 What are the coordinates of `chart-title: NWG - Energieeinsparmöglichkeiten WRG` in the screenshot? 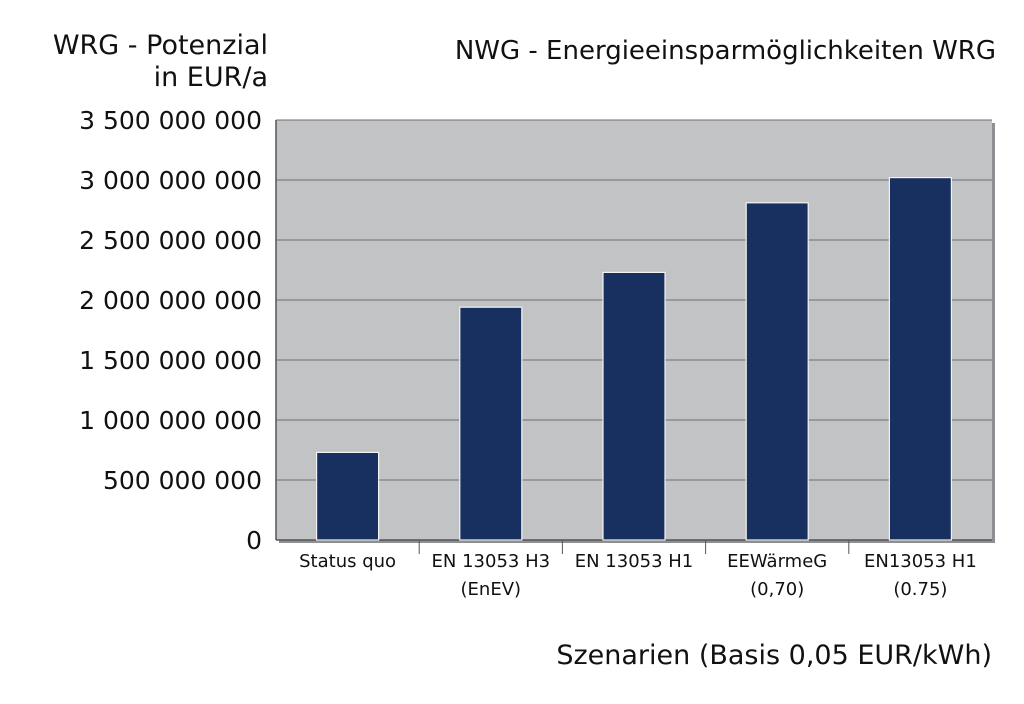 It's located at (725, 51).